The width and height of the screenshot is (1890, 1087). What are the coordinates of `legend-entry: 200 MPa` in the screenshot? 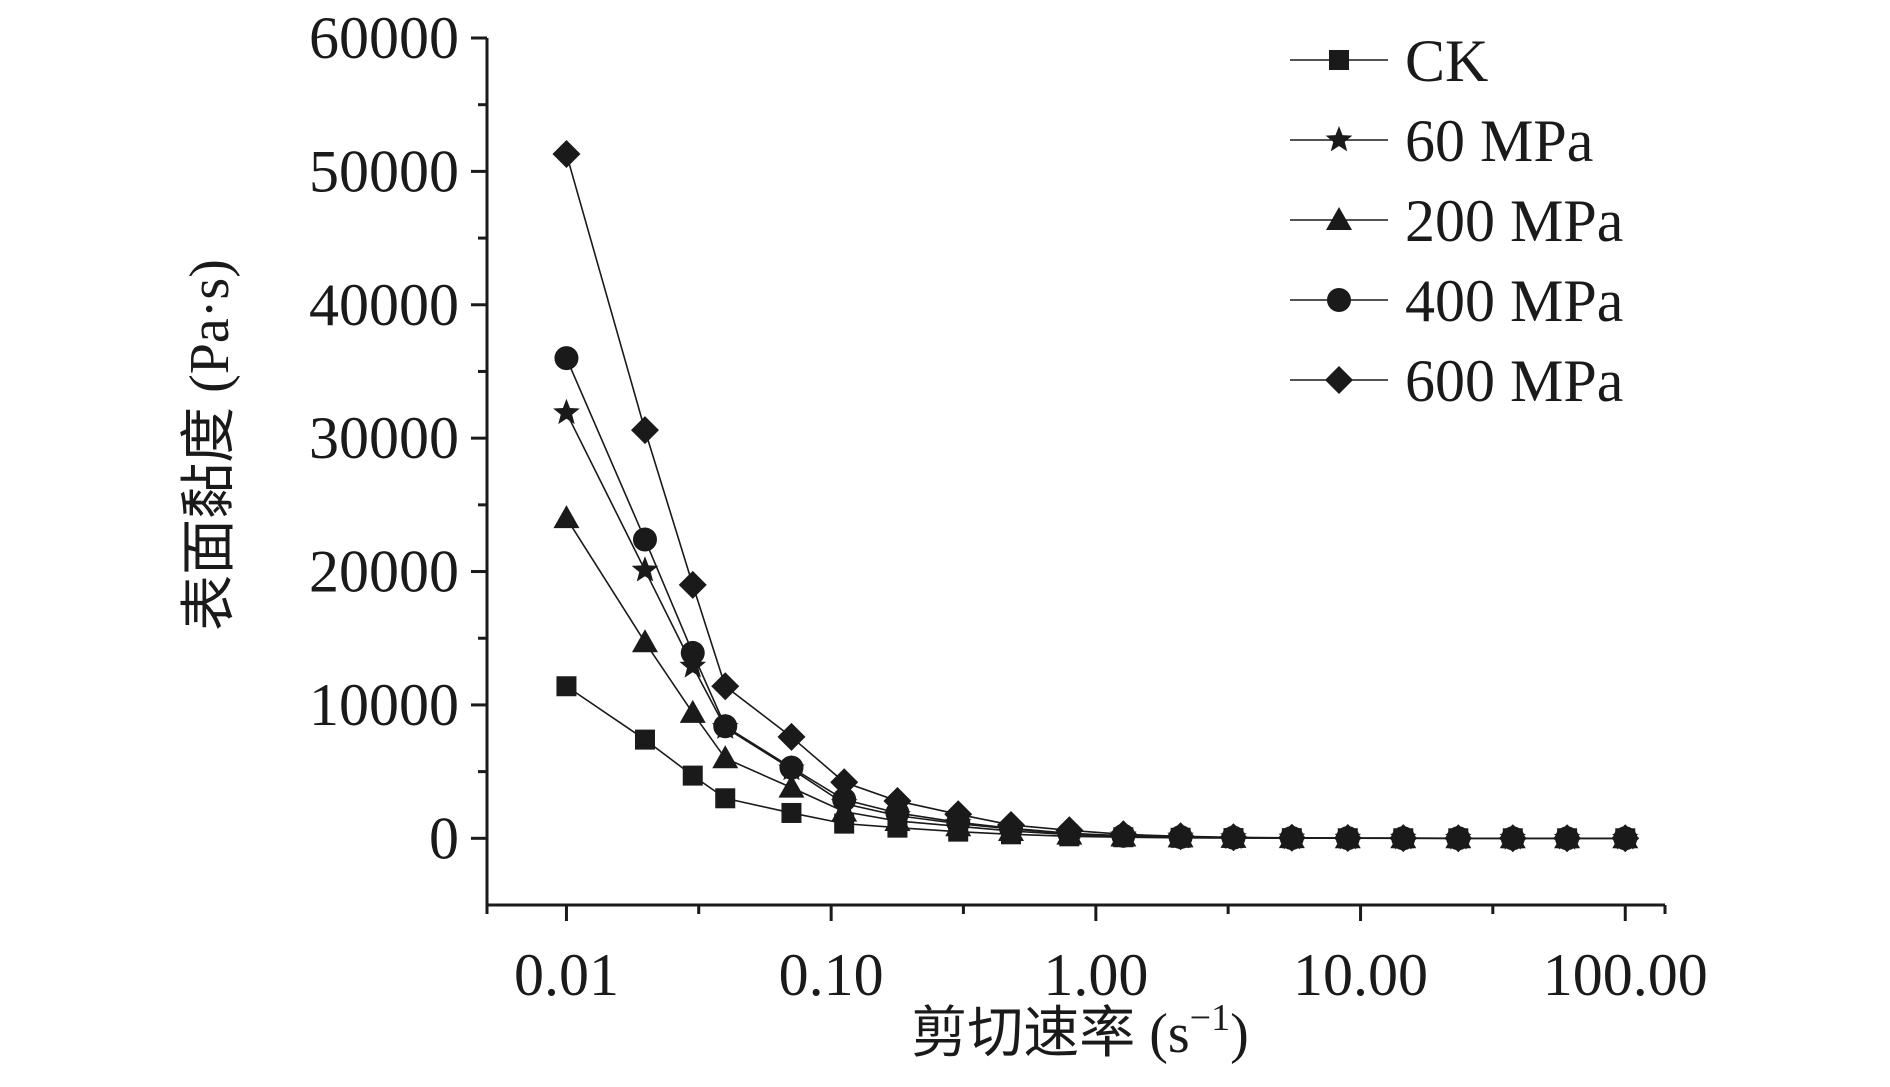 It's located at (1456, 221).